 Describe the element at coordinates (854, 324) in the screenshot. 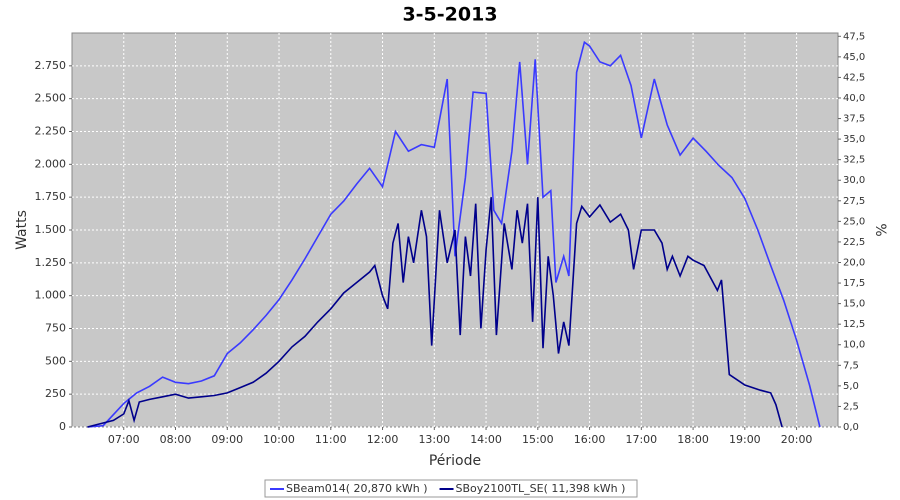

I see `y2-tick-label: 12,5` at that location.